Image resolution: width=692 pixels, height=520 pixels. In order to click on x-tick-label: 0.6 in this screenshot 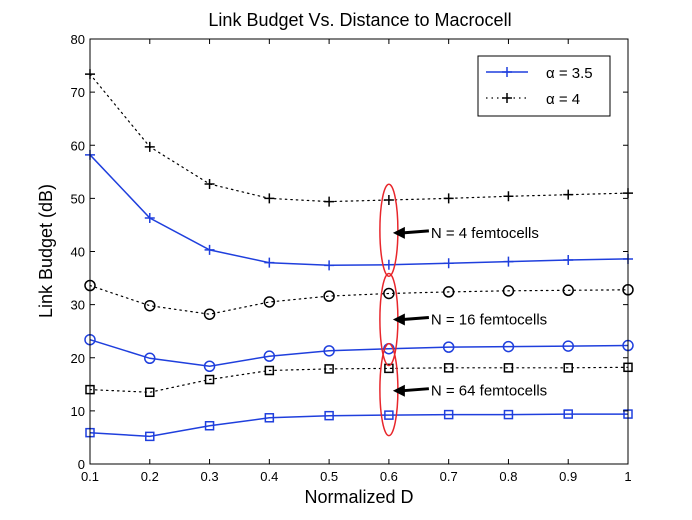, I will do `click(389, 476)`.